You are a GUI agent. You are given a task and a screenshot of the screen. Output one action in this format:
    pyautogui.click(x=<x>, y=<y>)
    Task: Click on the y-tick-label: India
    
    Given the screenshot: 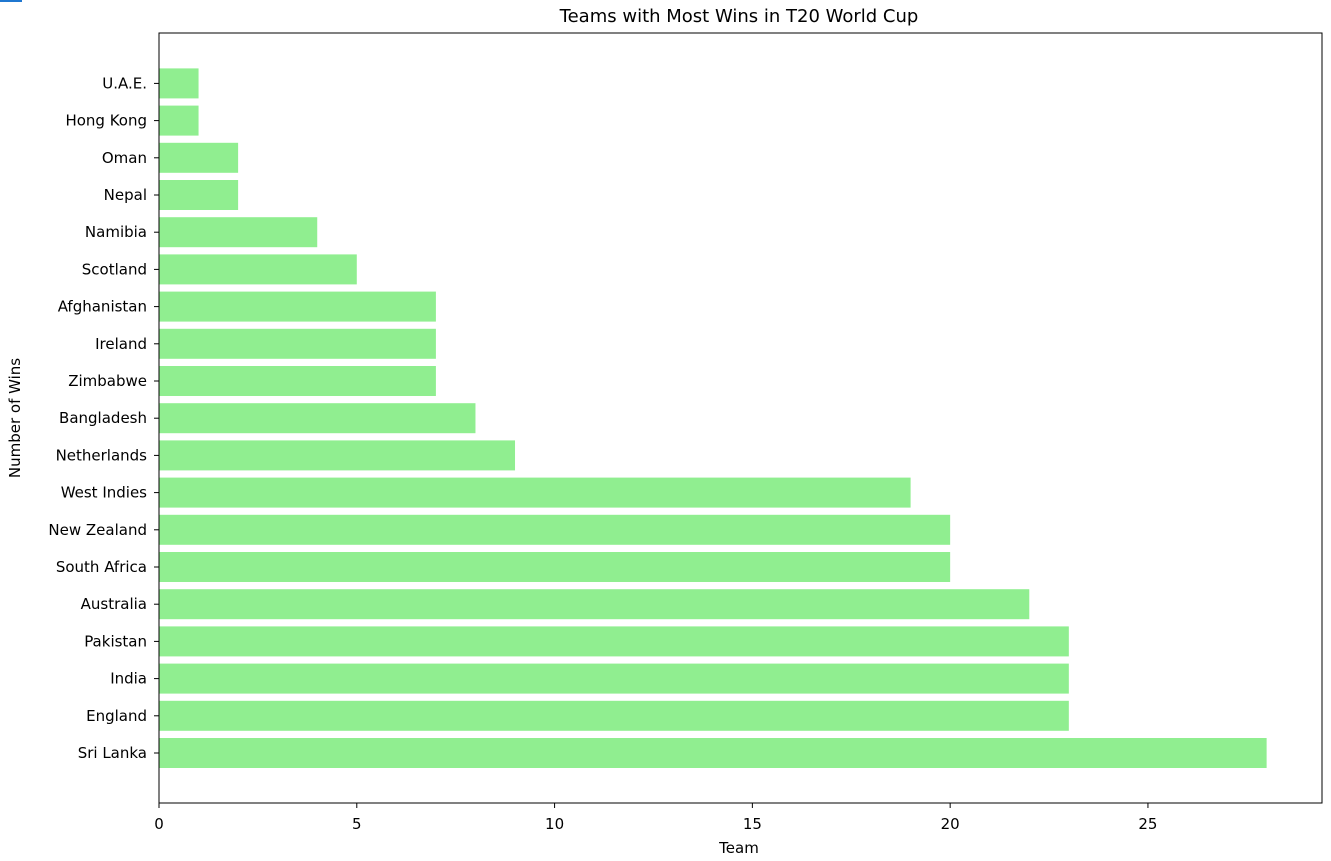 What is the action you would take?
    pyautogui.click(x=128, y=679)
    